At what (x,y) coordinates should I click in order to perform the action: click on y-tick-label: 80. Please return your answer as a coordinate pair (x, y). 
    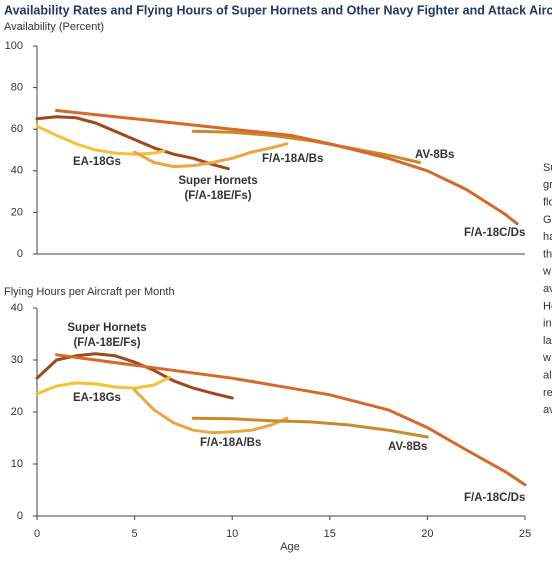
    Looking at the image, I should click on (17, 88).